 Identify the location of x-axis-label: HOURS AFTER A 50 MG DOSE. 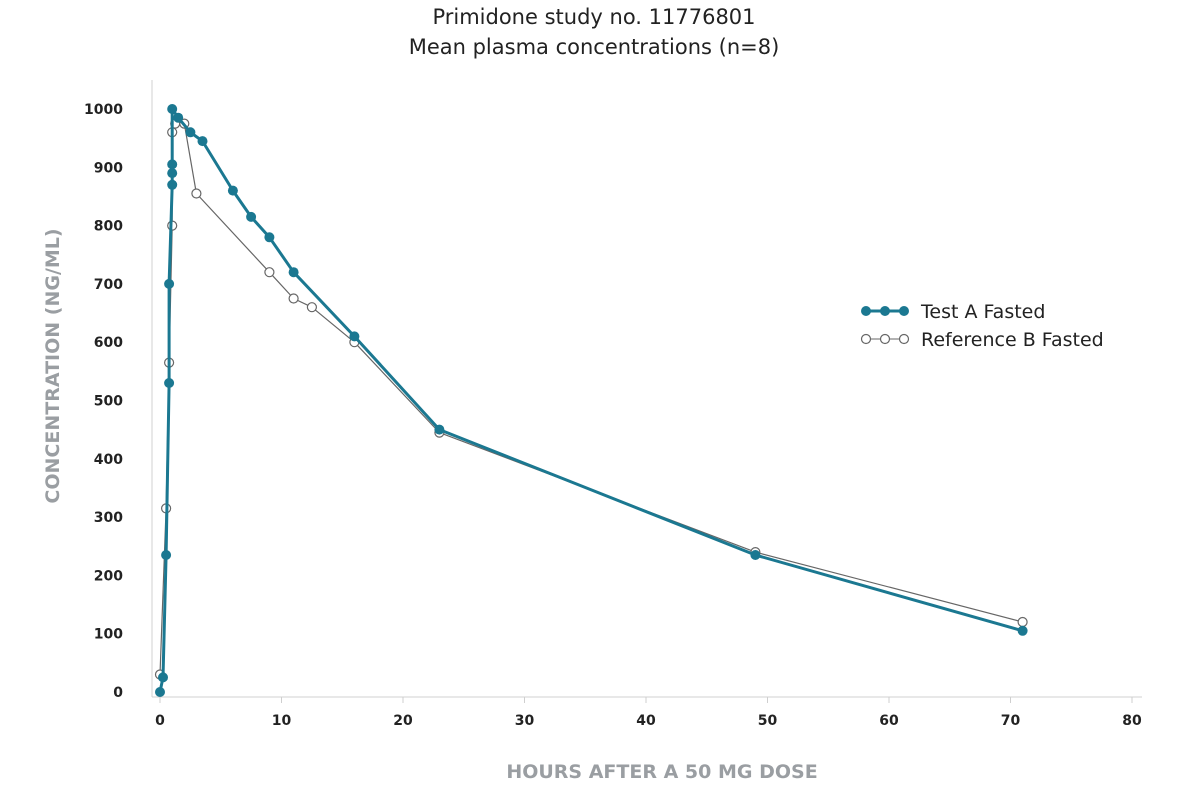
(661, 772).